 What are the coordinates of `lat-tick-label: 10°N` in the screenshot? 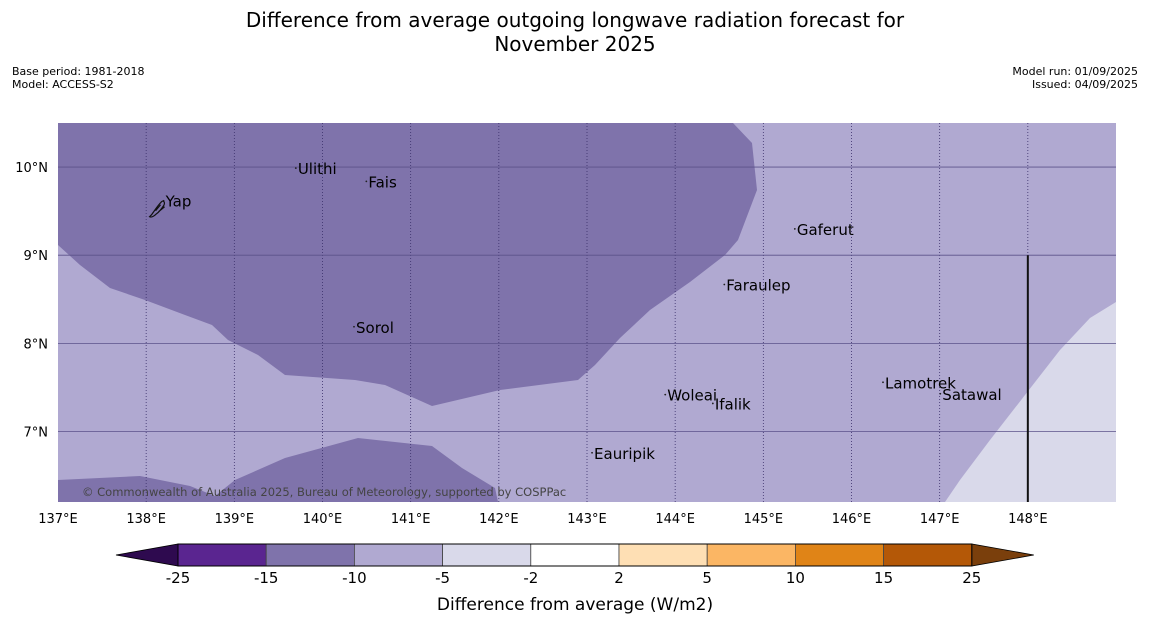 It's located at (31, 168).